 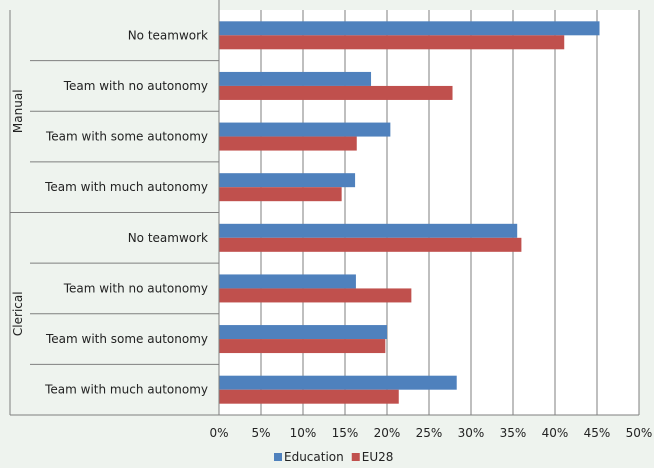 I want to click on group-labels: Manual Clerical, so click(x=18, y=212).